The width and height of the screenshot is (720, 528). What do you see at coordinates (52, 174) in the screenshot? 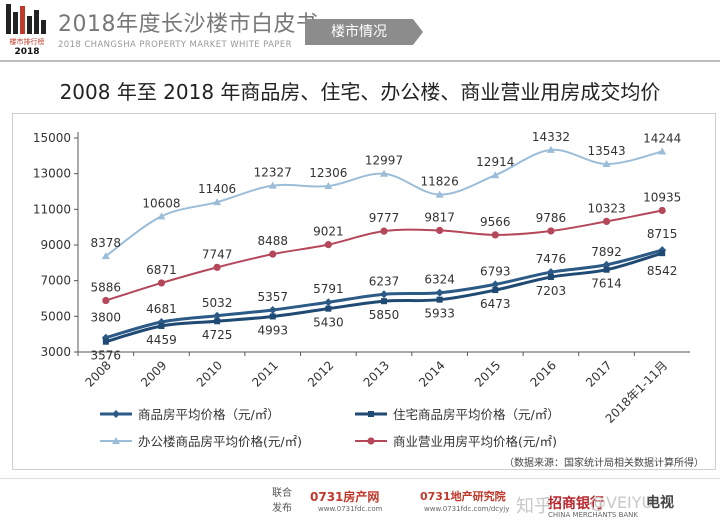
I see `y-tick-label: 13000` at bounding box center [52, 174].